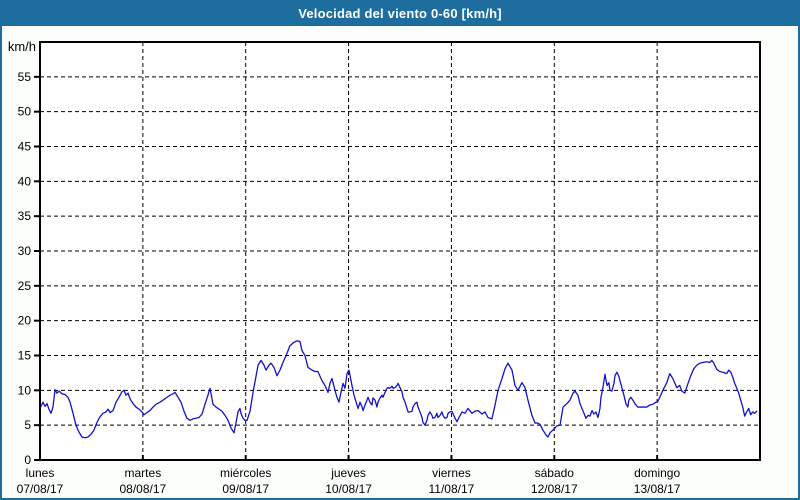  I want to click on x-day-date-label: 08/08/17, so click(143, 489).